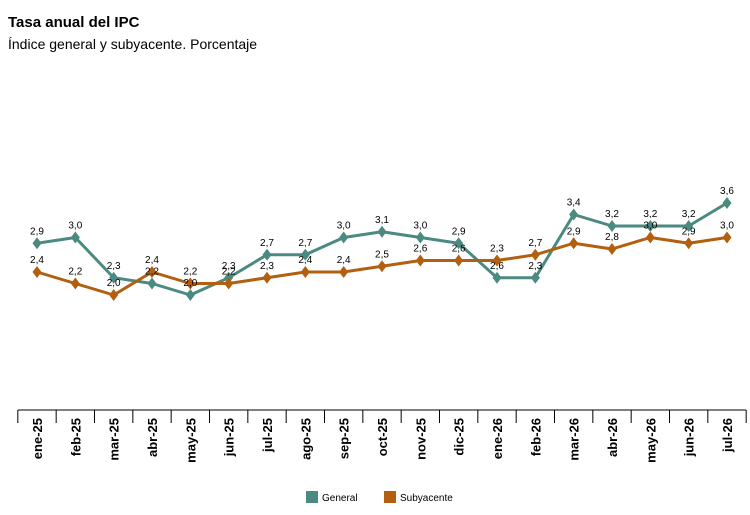 This screenshot has height=515, width=750. Describe the element at coordinates (305, 439) in the screenshot. I see `x-tick-label: ago-25` at that location.